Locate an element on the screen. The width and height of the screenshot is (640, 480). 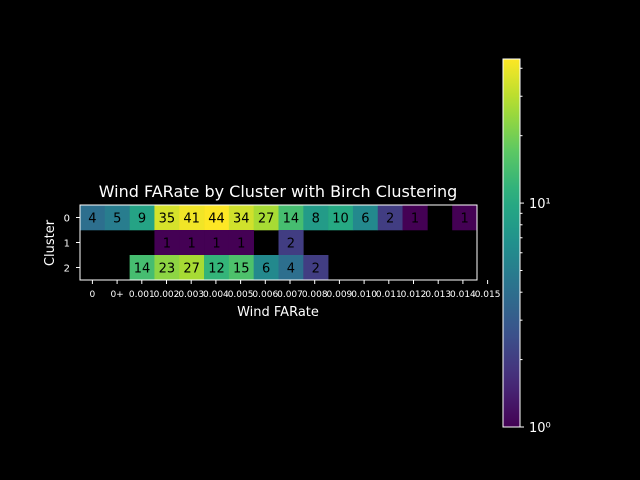
x-tick-label: 0.015 is located at coordinates (488, 295).